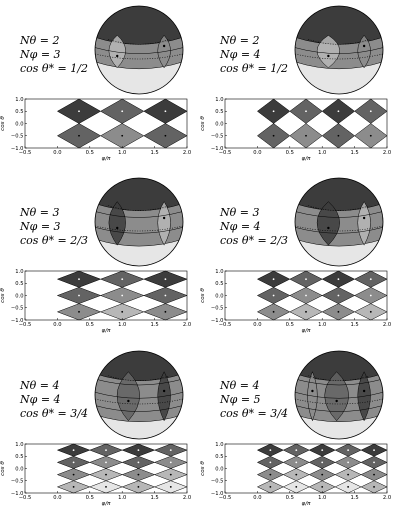 This screenshot has height=515, width=400. Describe the element at coordinates (254, 68) in the screenshot. I see `cos-theta-star-label: cos θ* = 1/2` at that location.